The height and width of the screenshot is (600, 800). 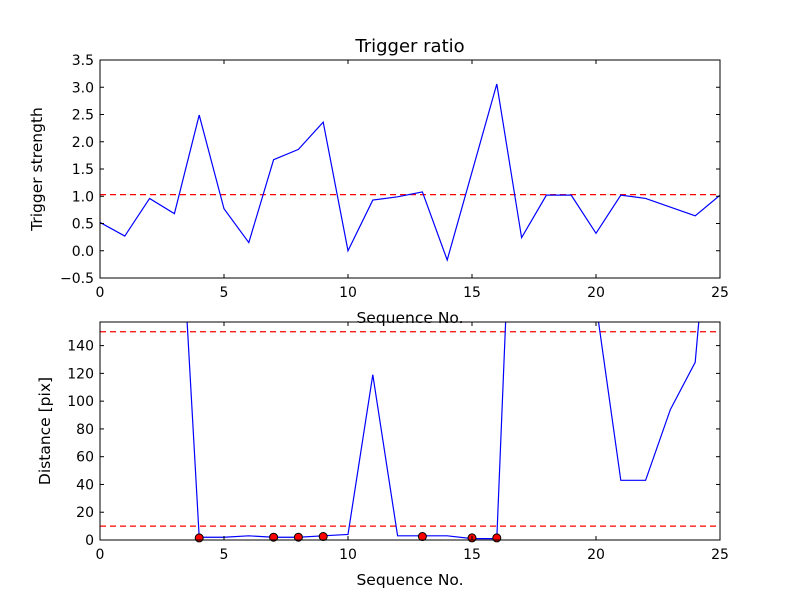 What do you see at coordinates (85, 513) in the screenshot?
I see `y-tick-label: 20` at bounding box center [85, 513].